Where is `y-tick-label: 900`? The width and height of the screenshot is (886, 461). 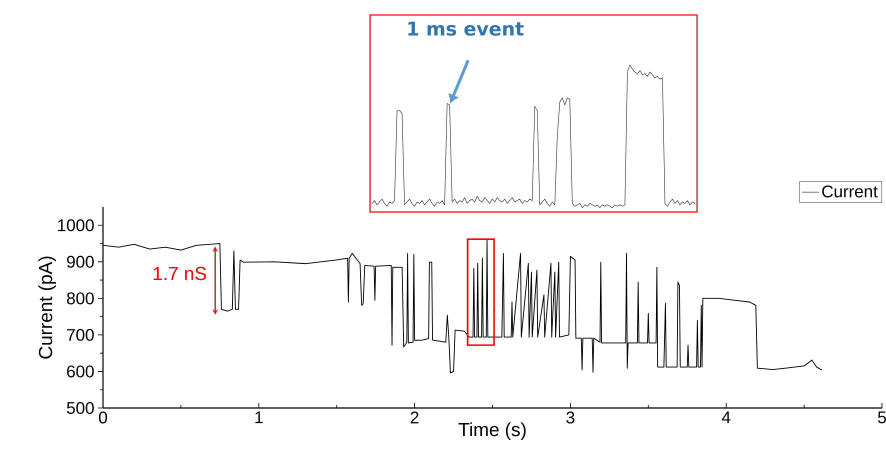 y-tick-label: 900 is located at coordinates (80, 262).